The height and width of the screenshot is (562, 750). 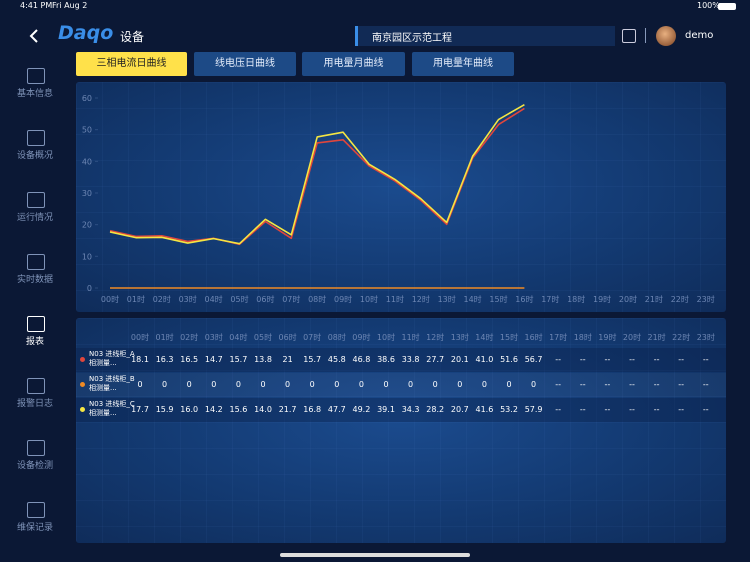 What do you see at coordinates (386, 409) in the screenshot?
I see `table-cell: 39.1` at bounding box center [386, 409].